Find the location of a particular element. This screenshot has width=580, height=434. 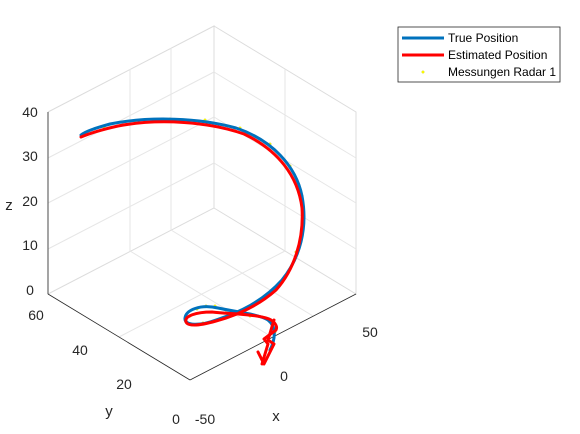

y-tick-40: 40 is located at coordinates (80, 350).